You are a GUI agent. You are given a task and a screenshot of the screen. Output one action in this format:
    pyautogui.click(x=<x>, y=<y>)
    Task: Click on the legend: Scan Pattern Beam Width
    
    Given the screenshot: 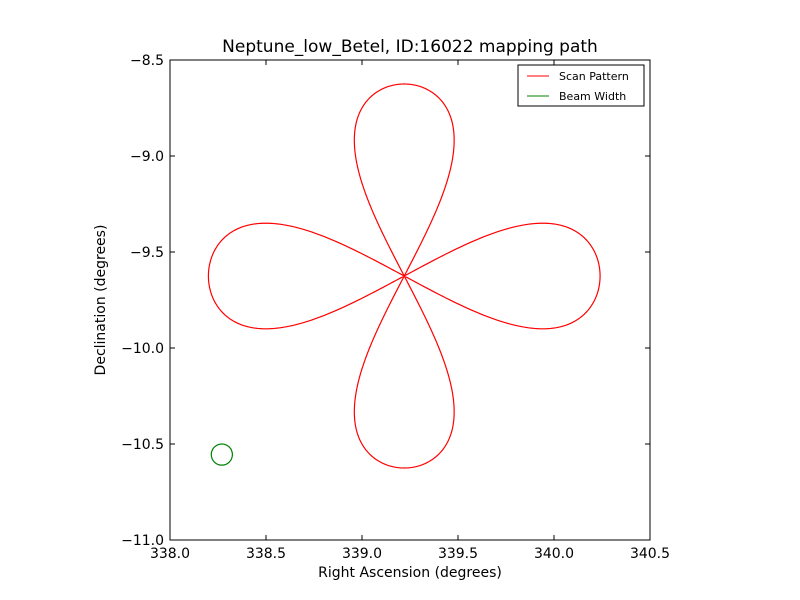 What is the action you would take?
    pyautogui.click(x=581, y=85)
    